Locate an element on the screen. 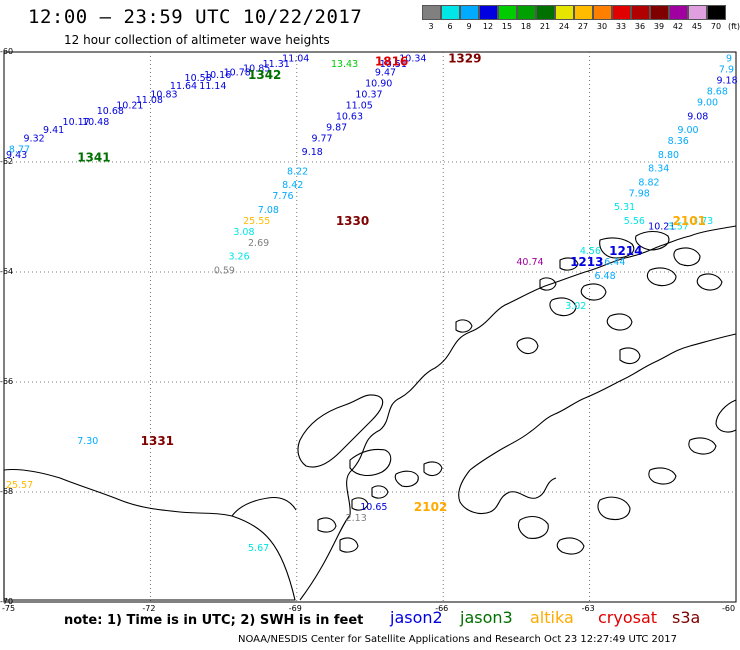  swh-value-label: 9.08 is located at coordinates (697, 116).